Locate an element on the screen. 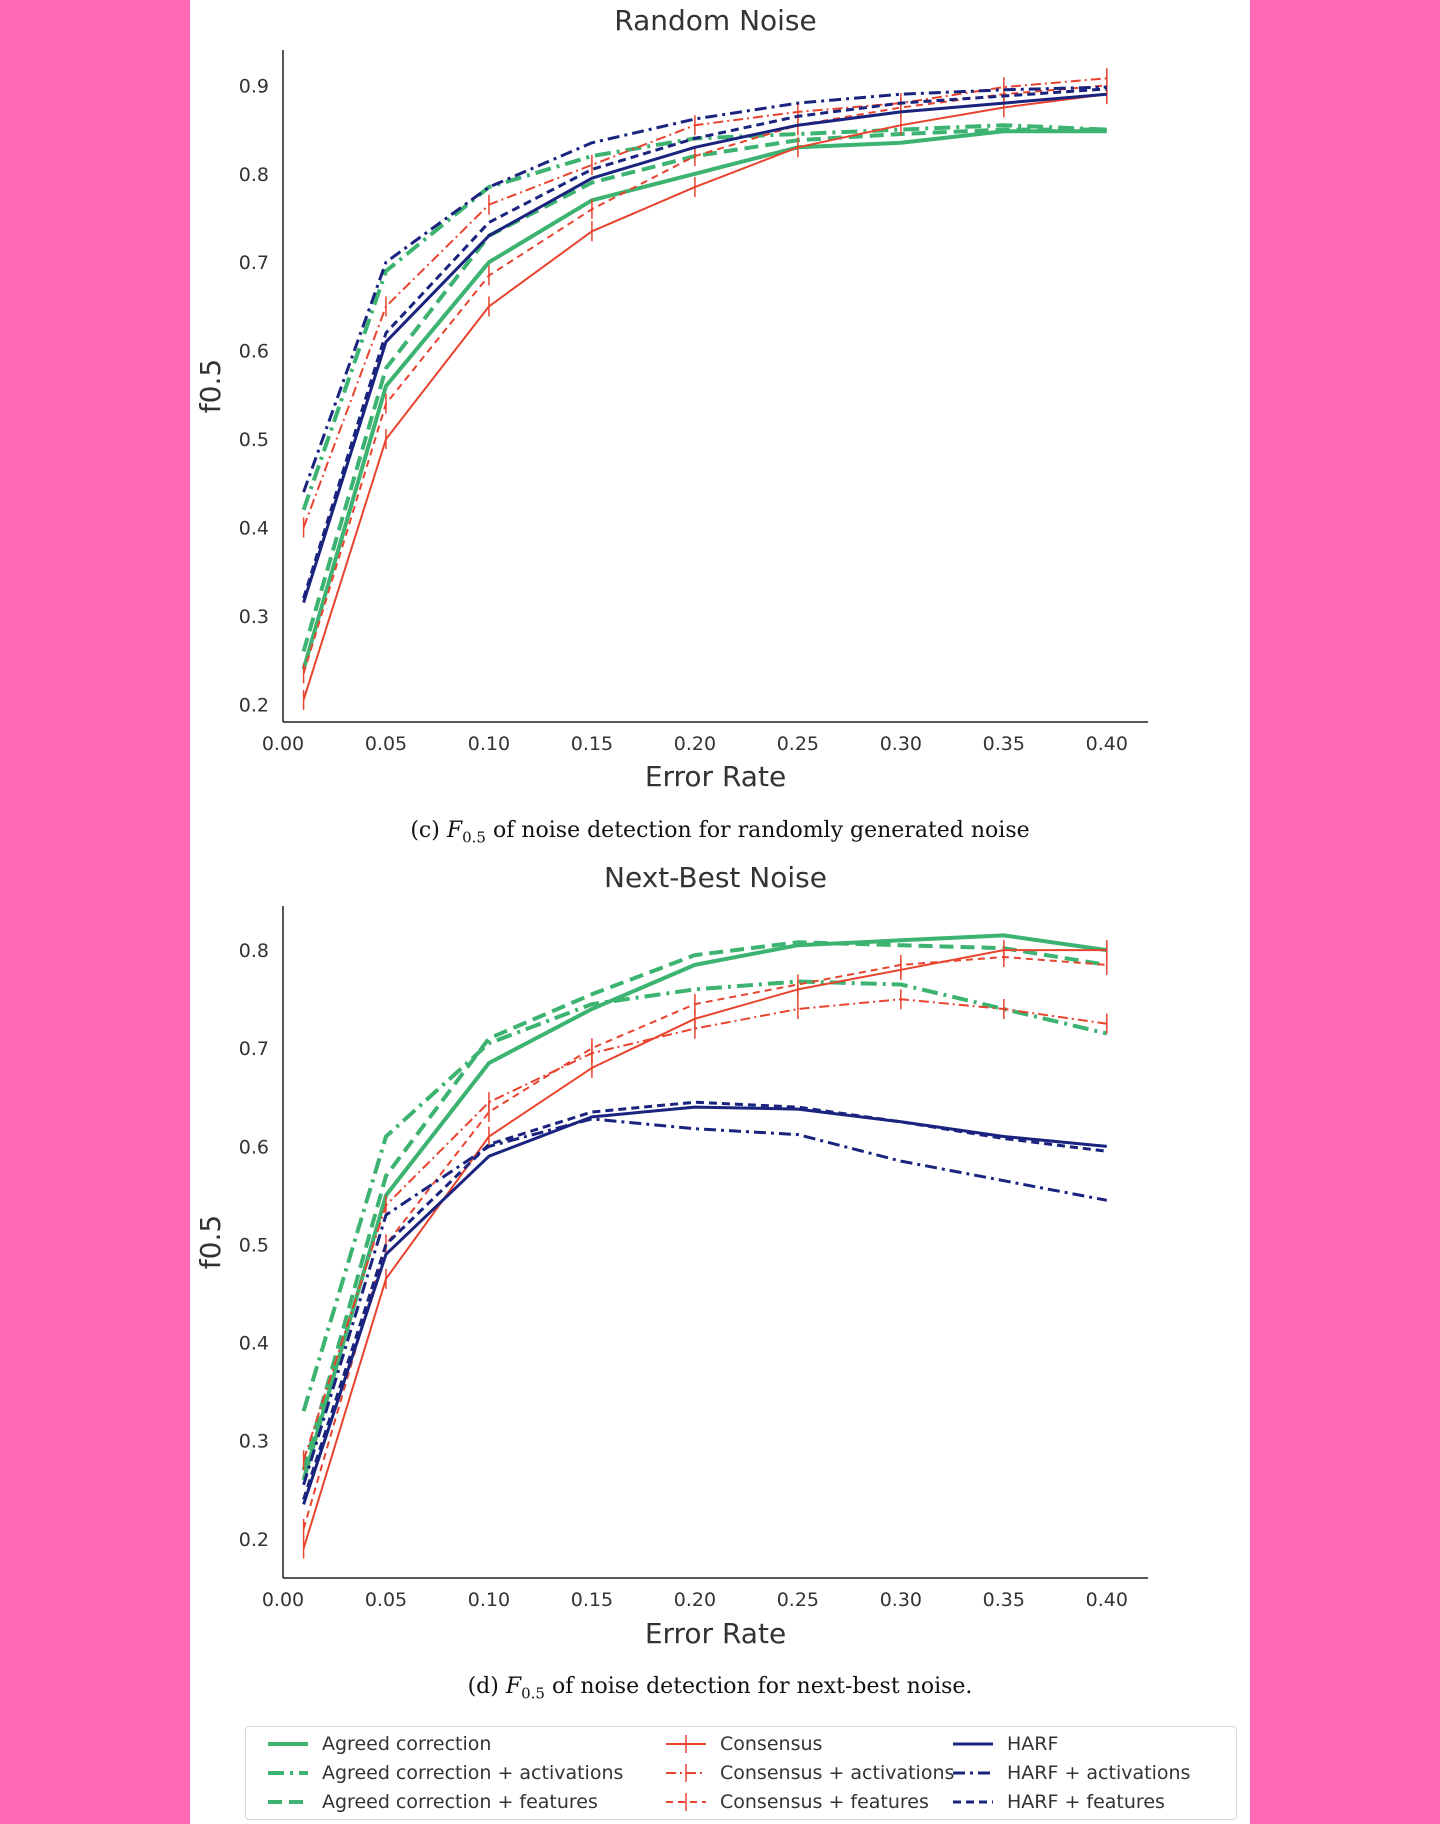 The width and height of the screenshot is (1440, 1824). chart-title: Random Noise is located at coordinates (715, 20).